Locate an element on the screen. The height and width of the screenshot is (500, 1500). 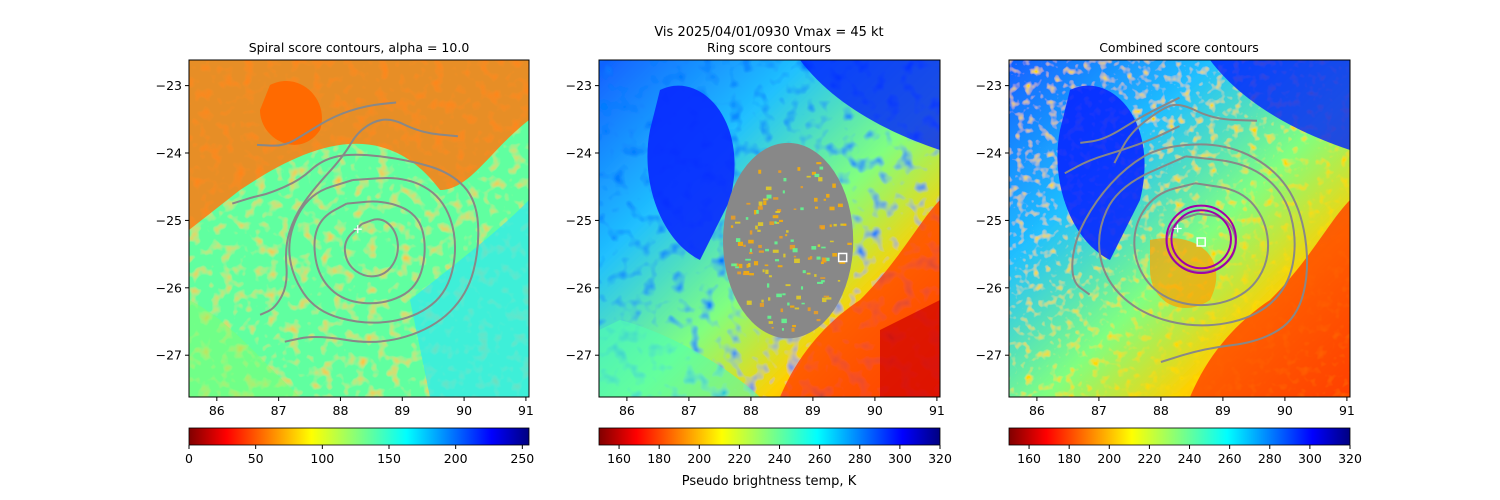
y-tick-label: −24 is located at coordinates (579, 153).